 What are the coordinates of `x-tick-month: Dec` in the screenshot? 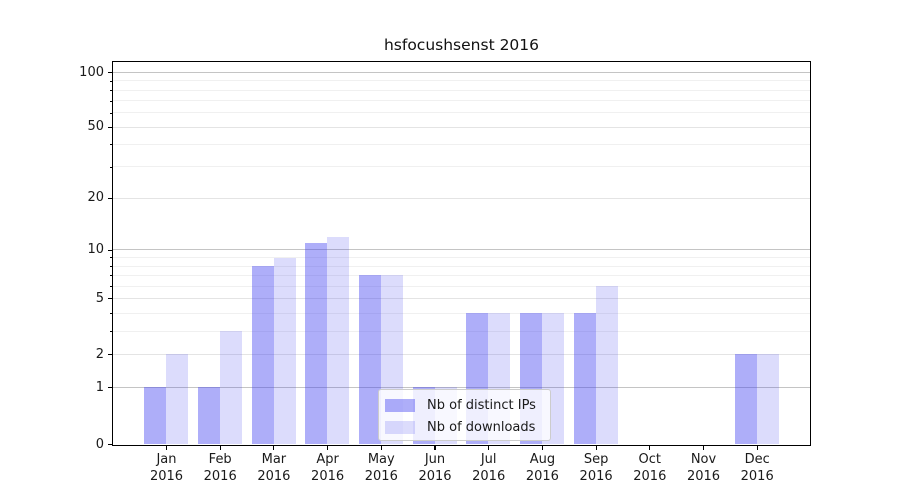 It's located at (757, 459).